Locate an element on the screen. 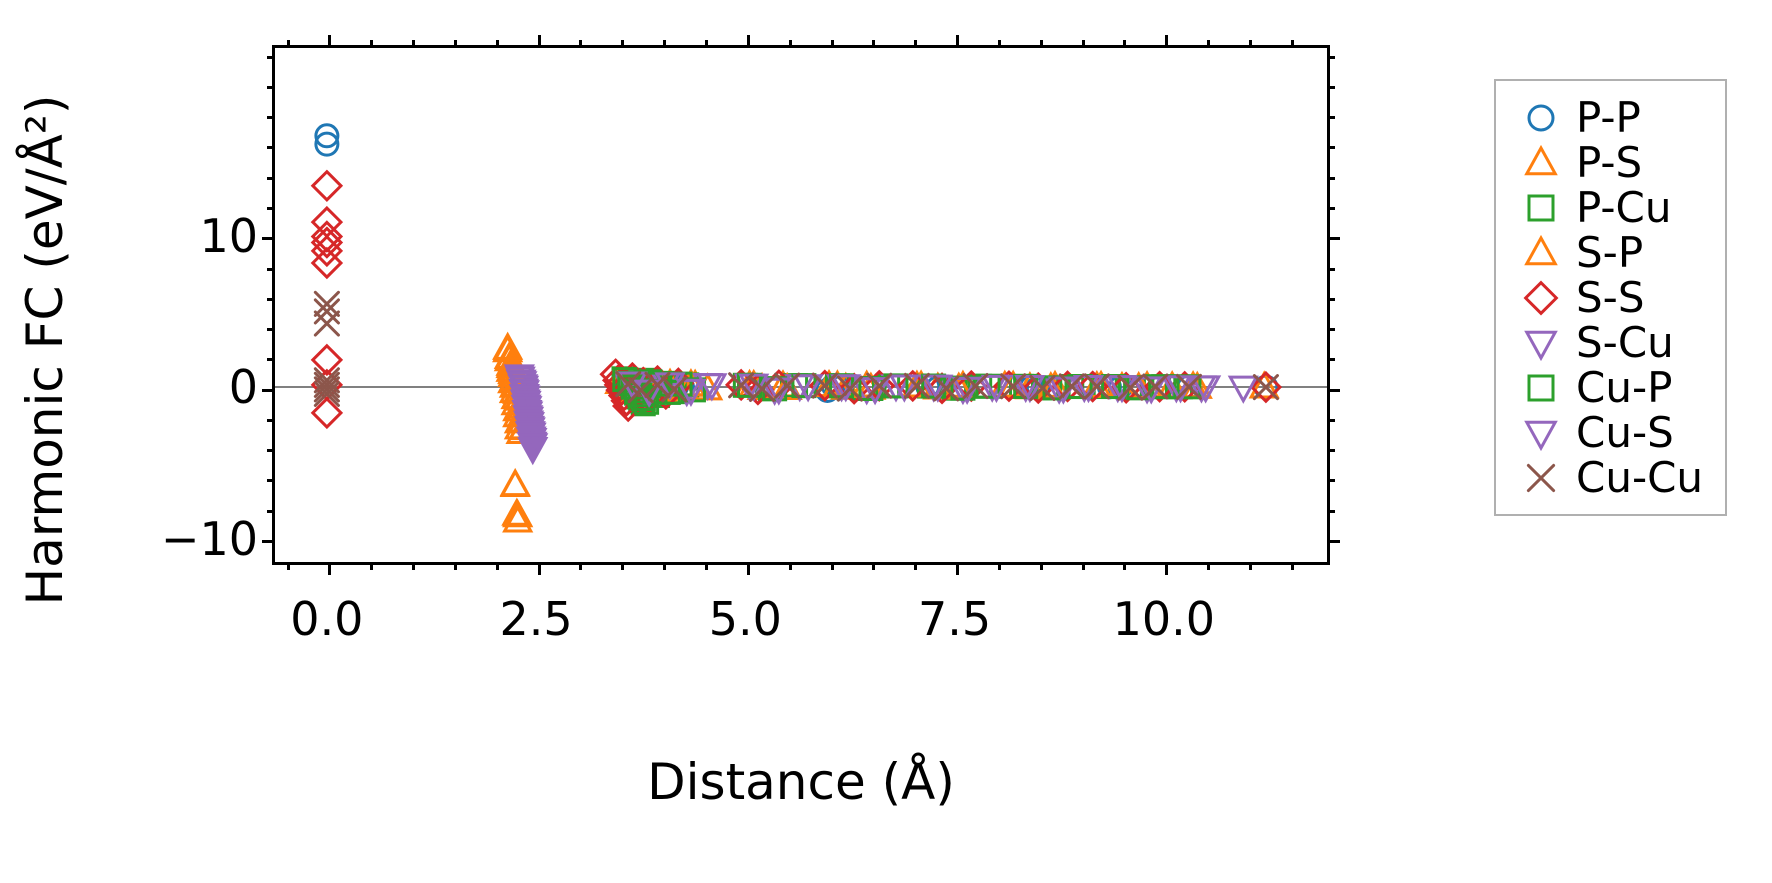 The width and height of the screenshot is (1772, 883). legend-label: P-P is located at coordinates (1608, 117).